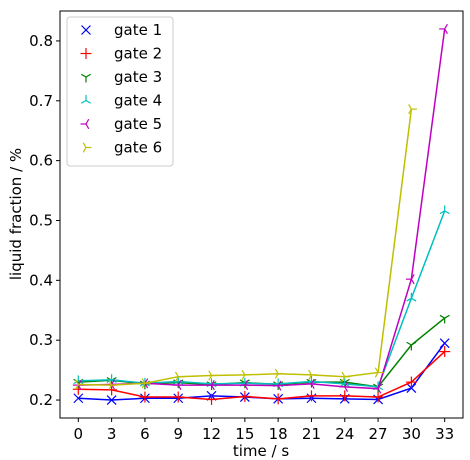  I want to click on legend-label: gate 5, so click(138, 124).